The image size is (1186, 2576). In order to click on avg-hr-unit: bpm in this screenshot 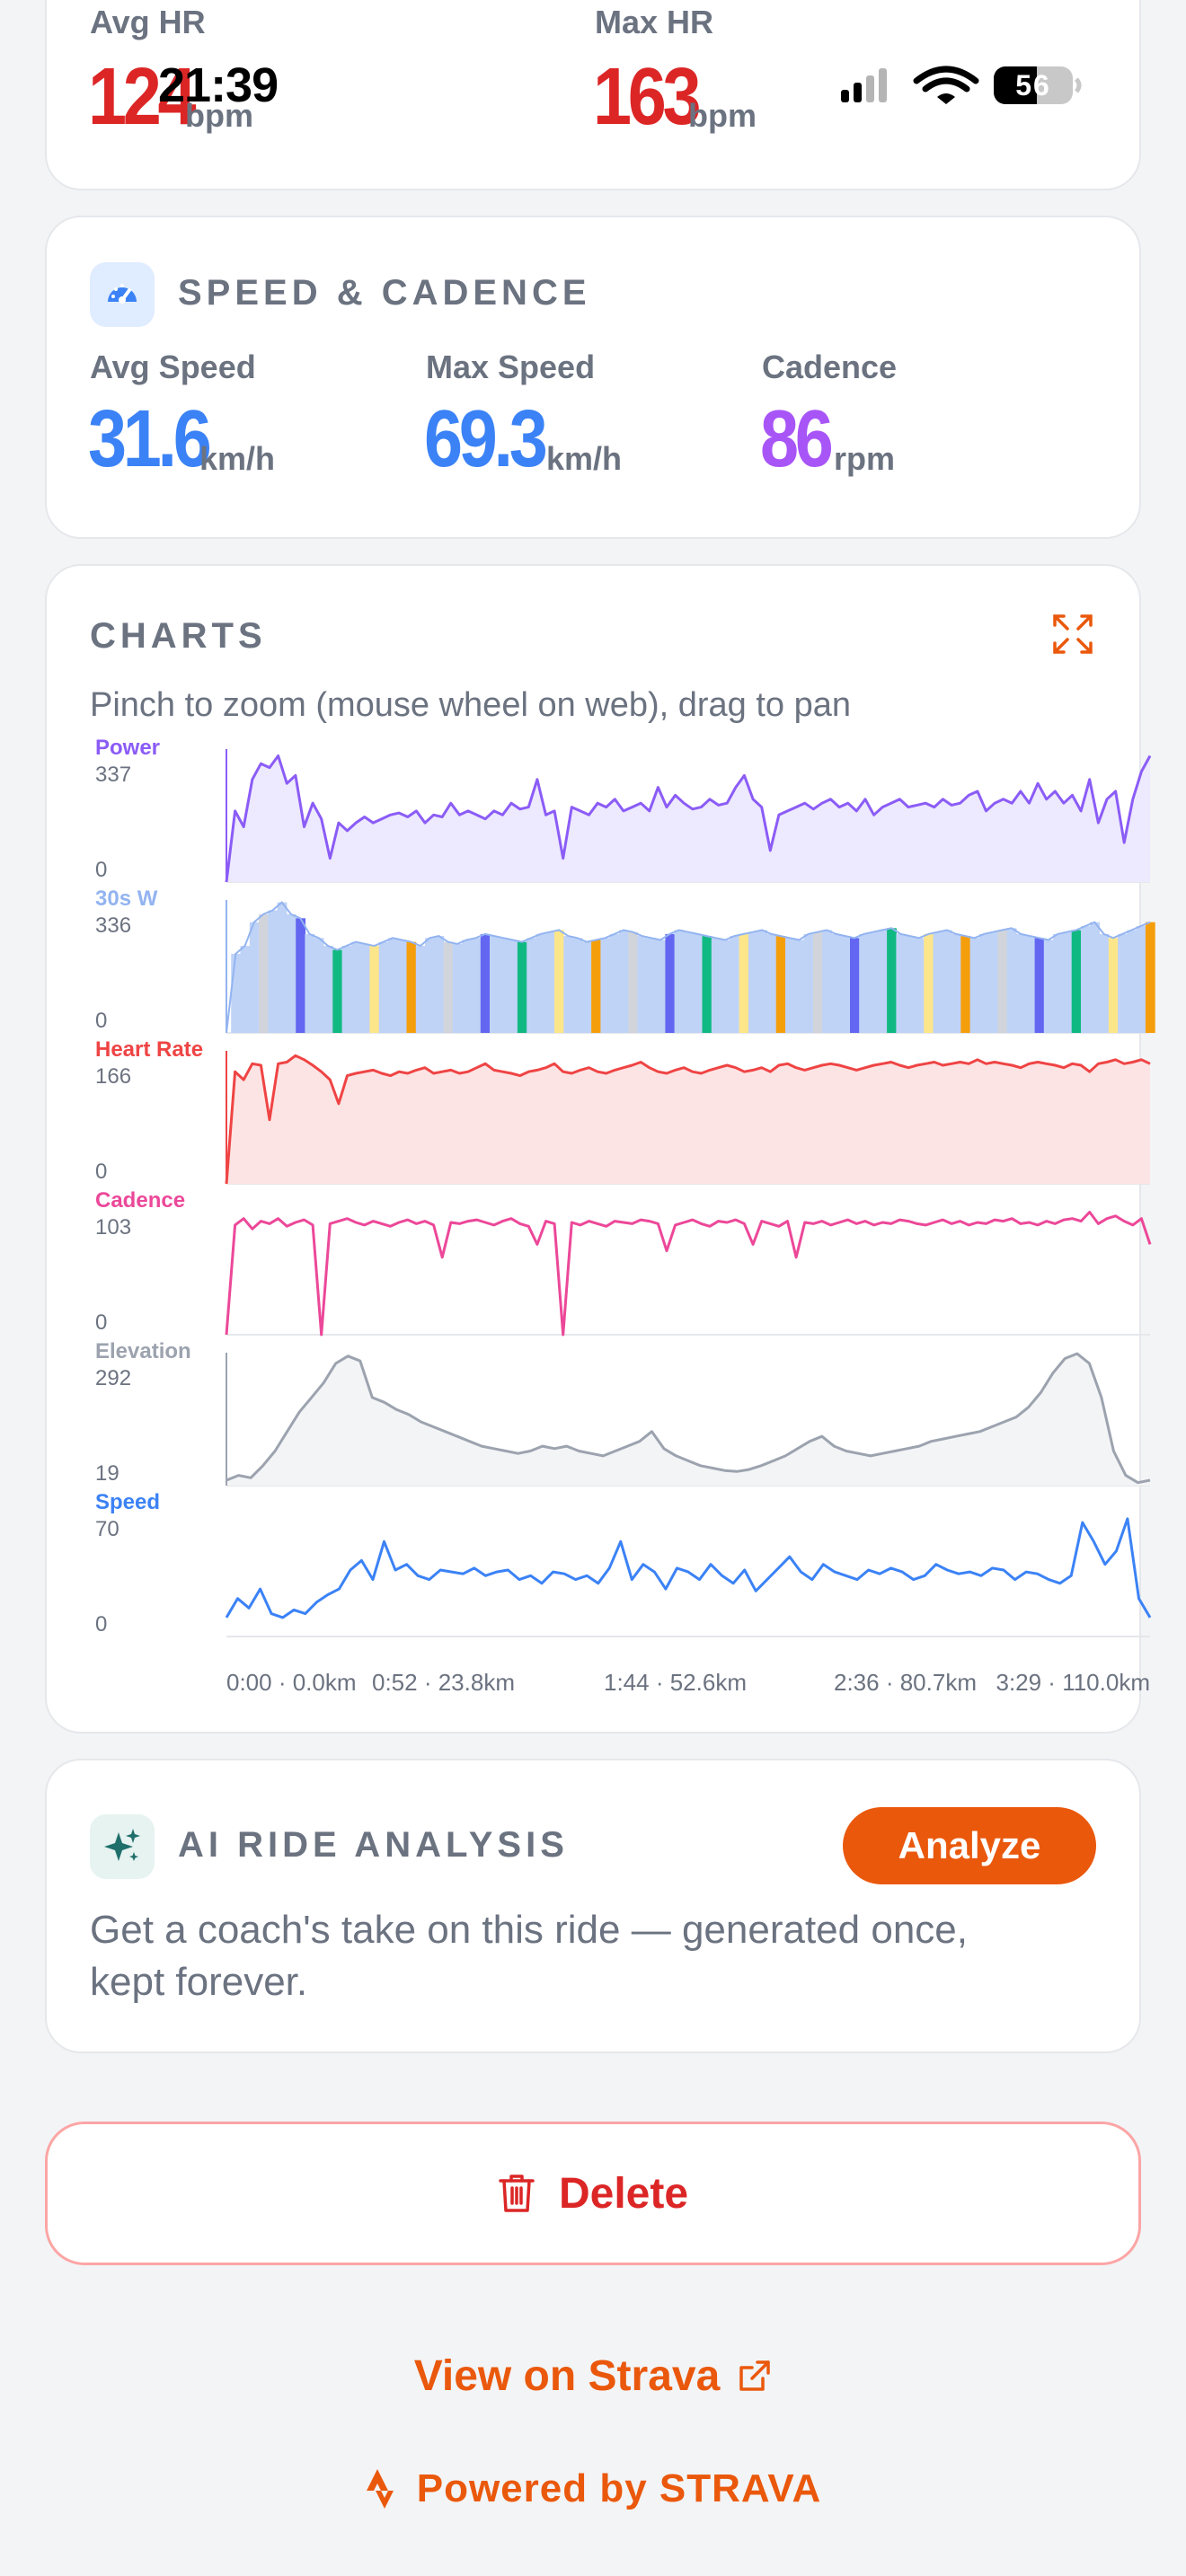, I will do `click(219, 115)`.